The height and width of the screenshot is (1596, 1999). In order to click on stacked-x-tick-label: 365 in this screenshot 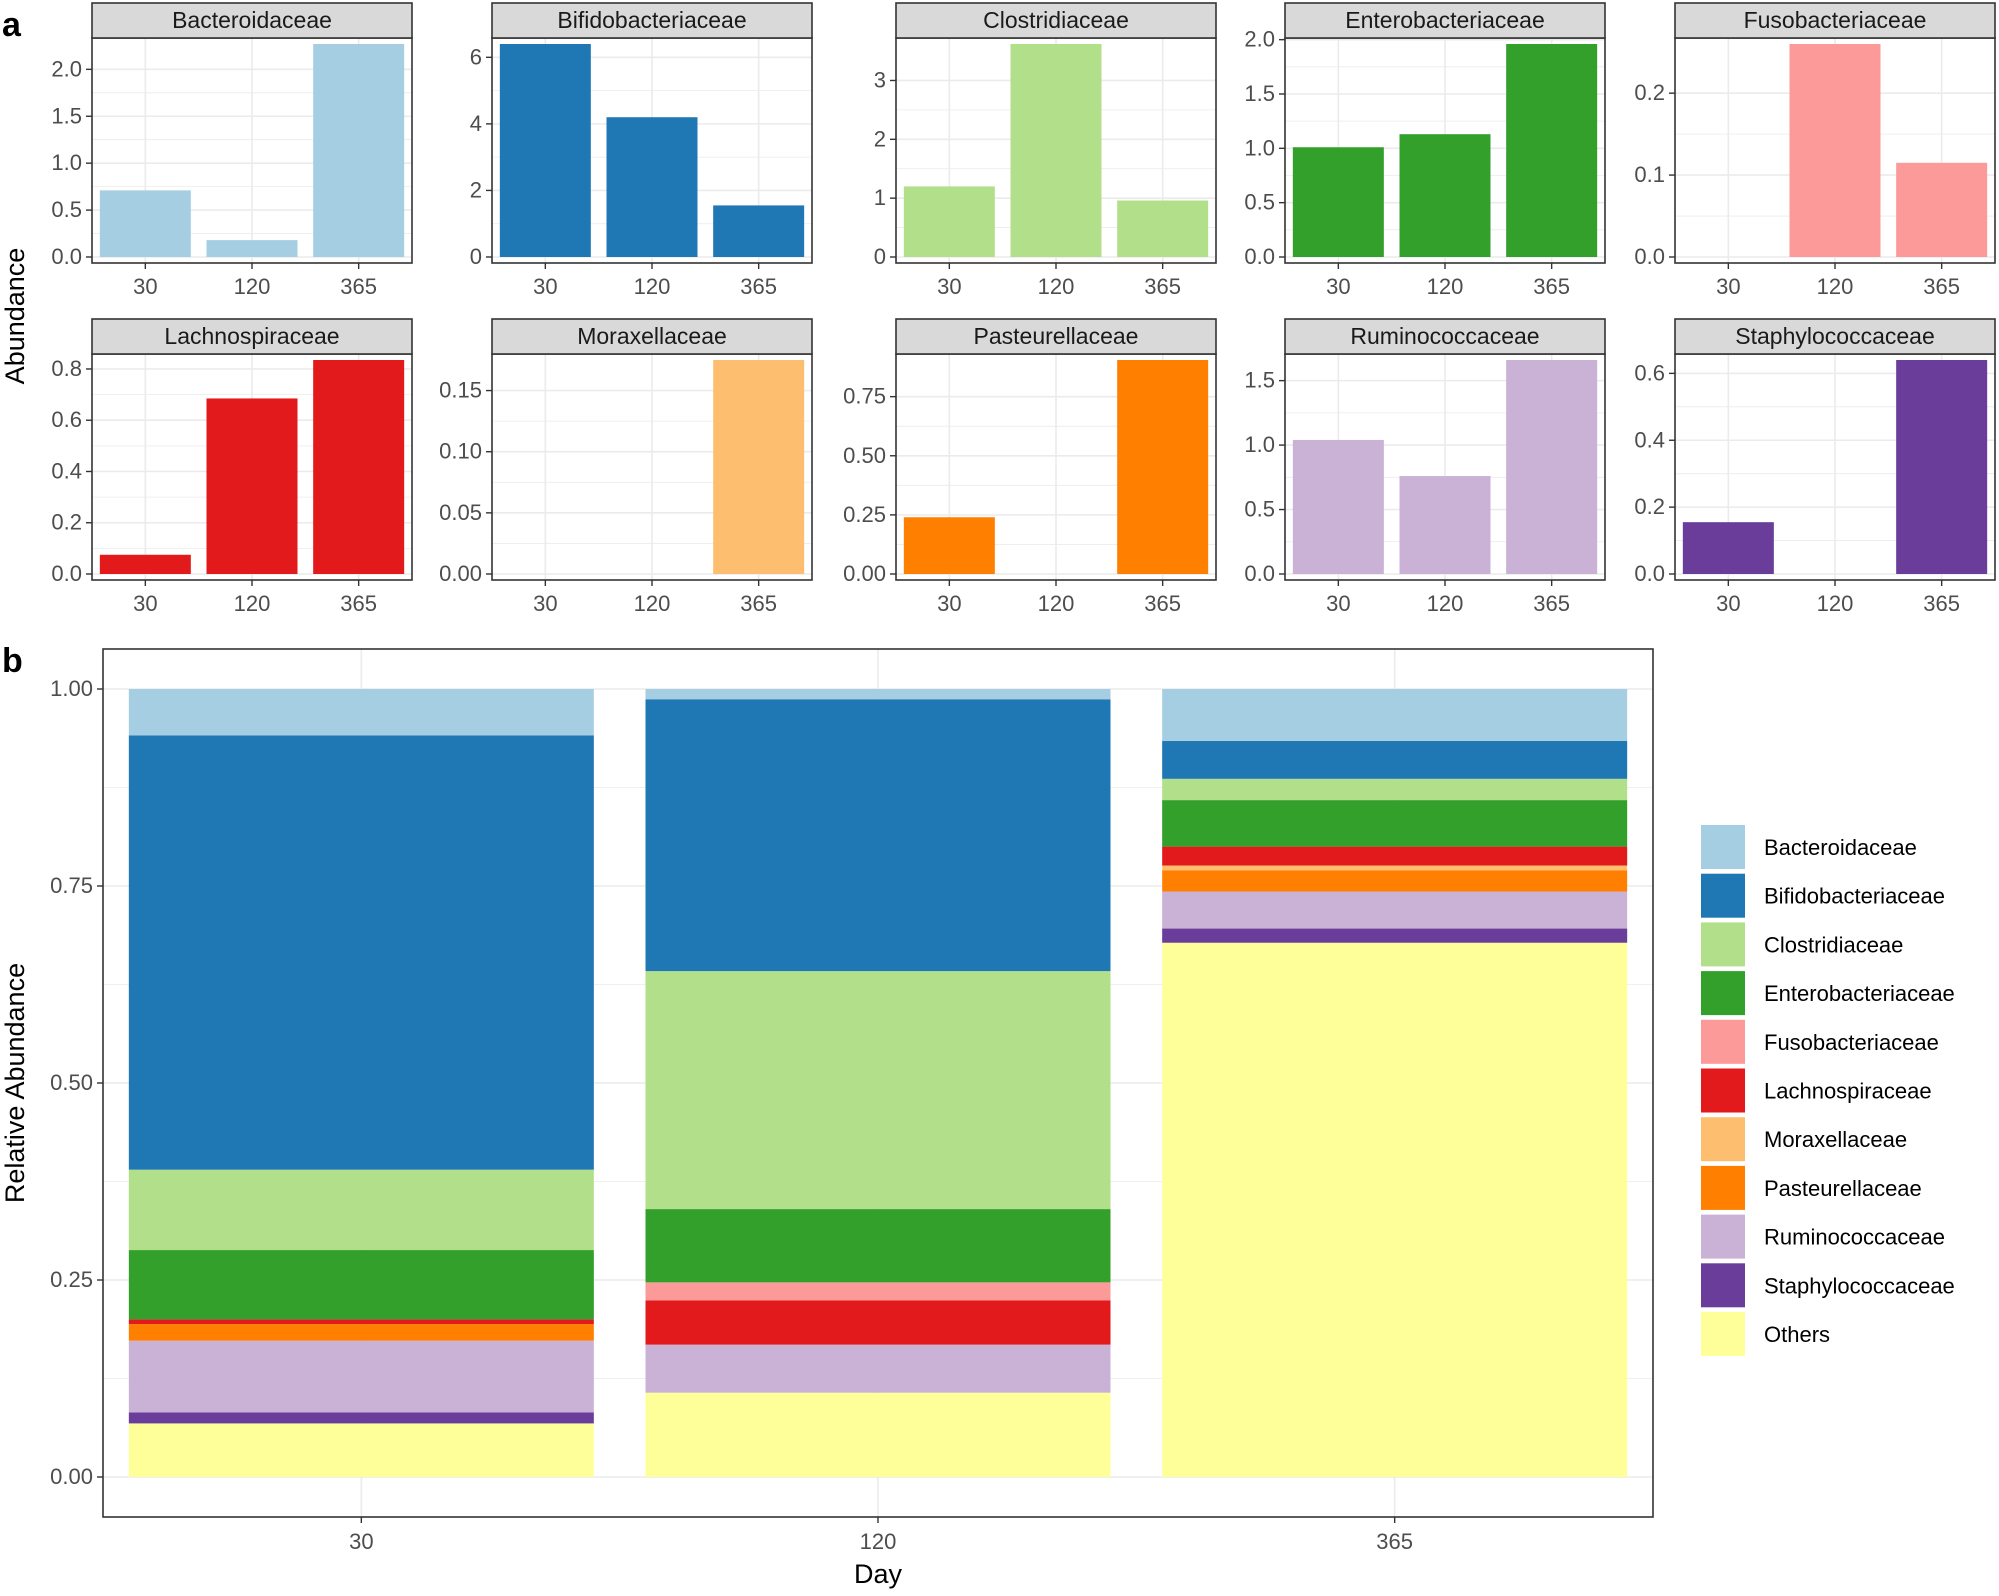, I will do `click(1394, 1541)`.